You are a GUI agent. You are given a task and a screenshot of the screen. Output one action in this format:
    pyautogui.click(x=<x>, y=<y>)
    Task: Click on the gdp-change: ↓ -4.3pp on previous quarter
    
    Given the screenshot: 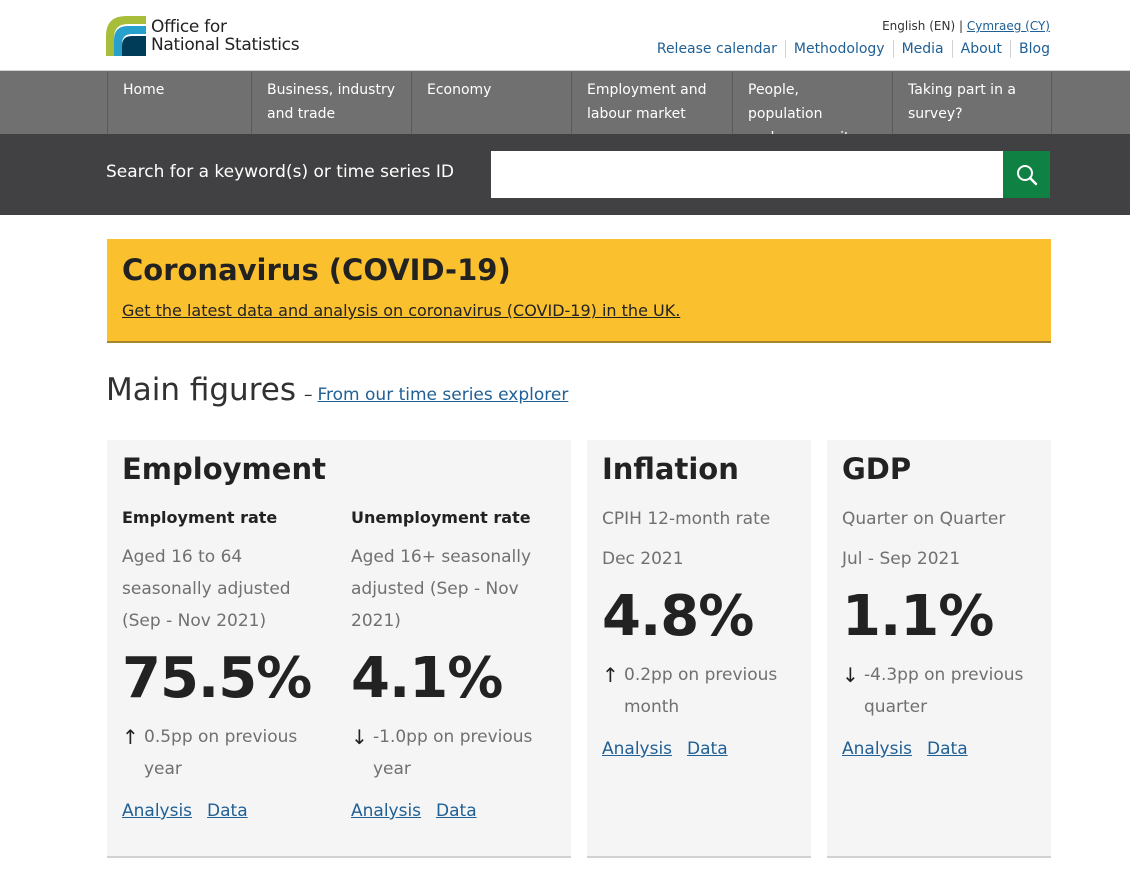 What is the action you would take?
    pyautogui.click(x=942, y=691)
    